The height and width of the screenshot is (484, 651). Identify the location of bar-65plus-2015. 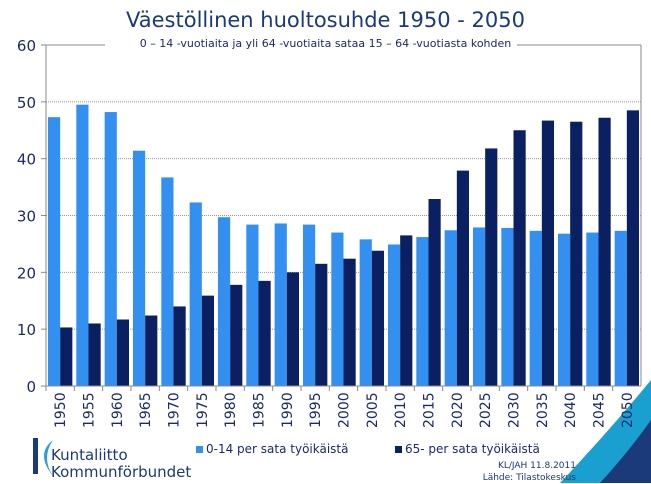
(434, 292).